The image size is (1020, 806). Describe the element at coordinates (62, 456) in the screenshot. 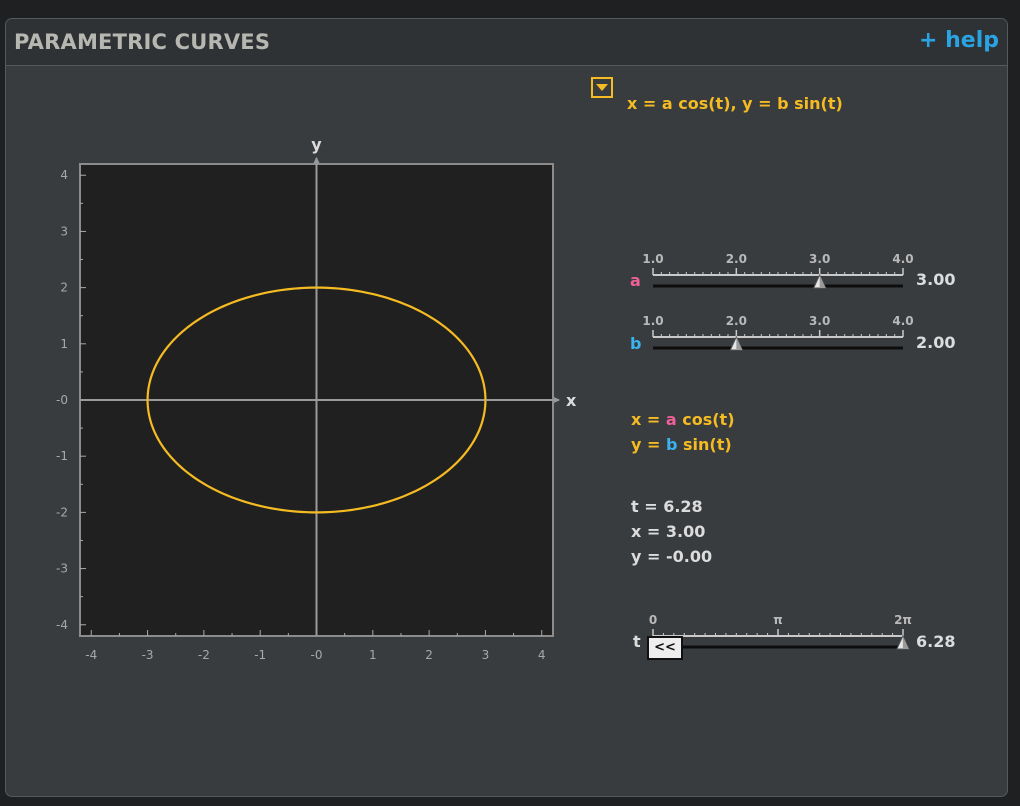

I see `y-tick-label: -1` at that location.